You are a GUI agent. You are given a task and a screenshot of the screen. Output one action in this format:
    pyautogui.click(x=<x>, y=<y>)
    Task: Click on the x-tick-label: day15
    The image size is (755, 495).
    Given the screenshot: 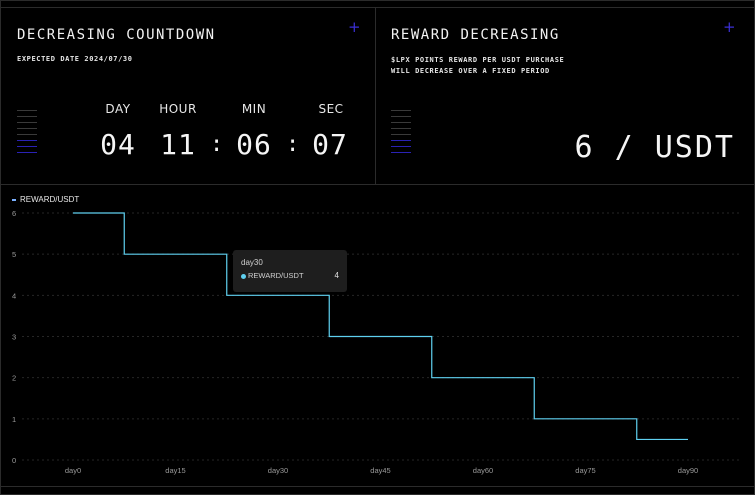 What is the action you would take?
    pyautogui.click(x=175, y=470)
    